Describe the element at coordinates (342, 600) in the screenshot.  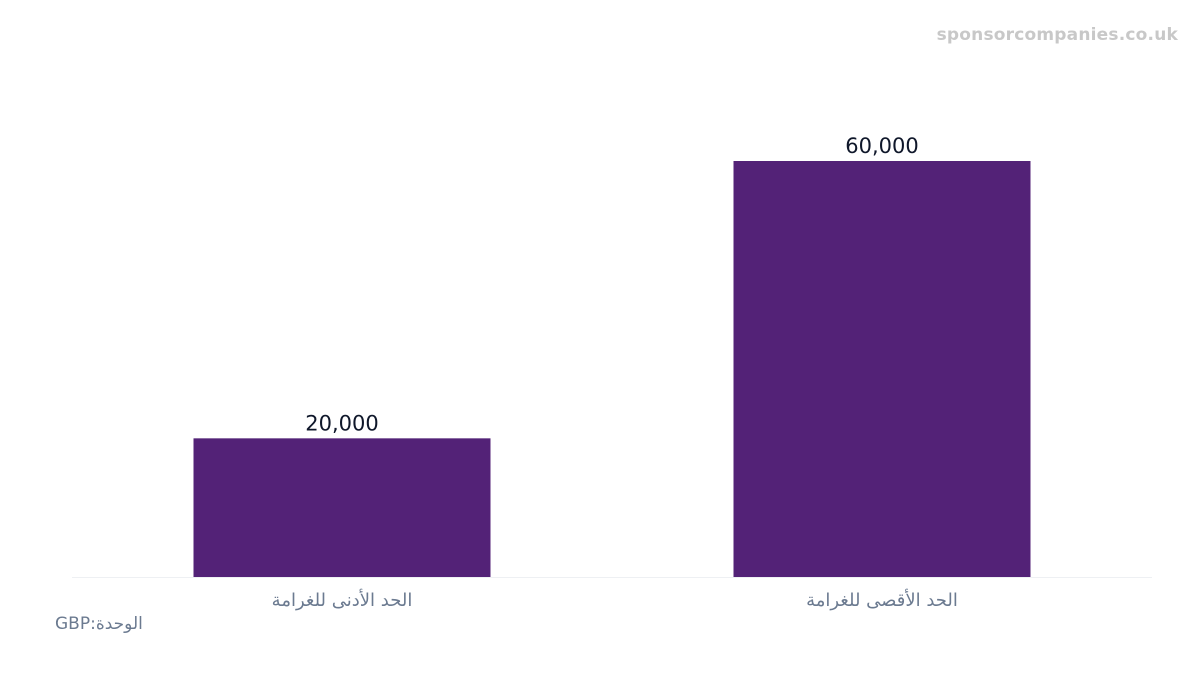
I see `x-tick-label-0: الحد الأدنى للغرامة` at that location.